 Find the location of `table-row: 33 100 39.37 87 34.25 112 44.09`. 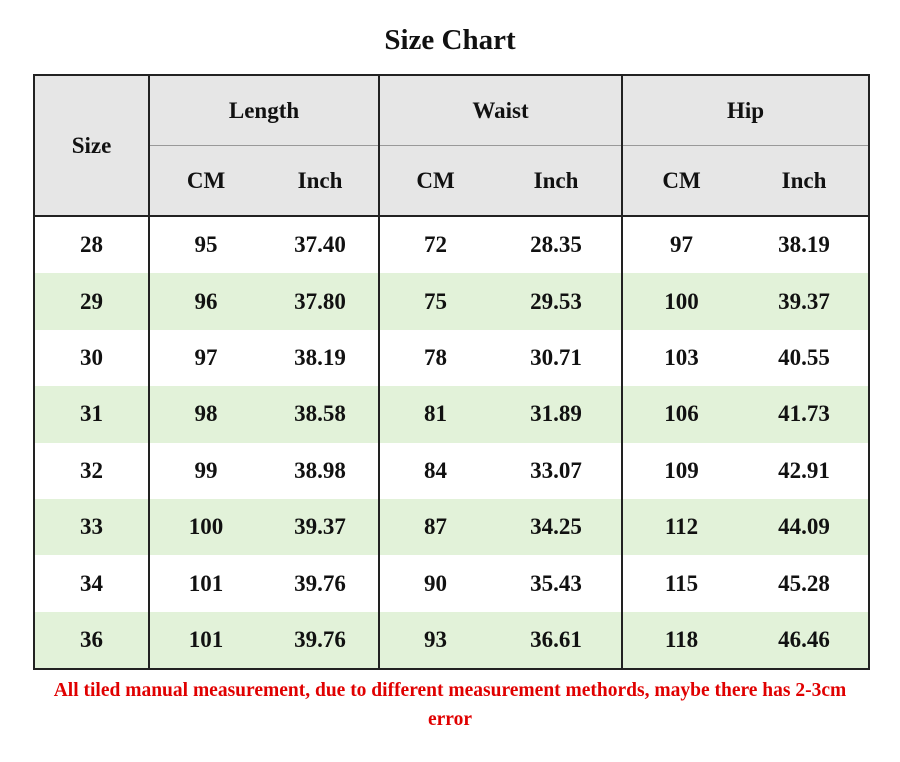

table-row: 33 100 39.37 87 34.25 112 44.09 is located at coordinates (452, 527).